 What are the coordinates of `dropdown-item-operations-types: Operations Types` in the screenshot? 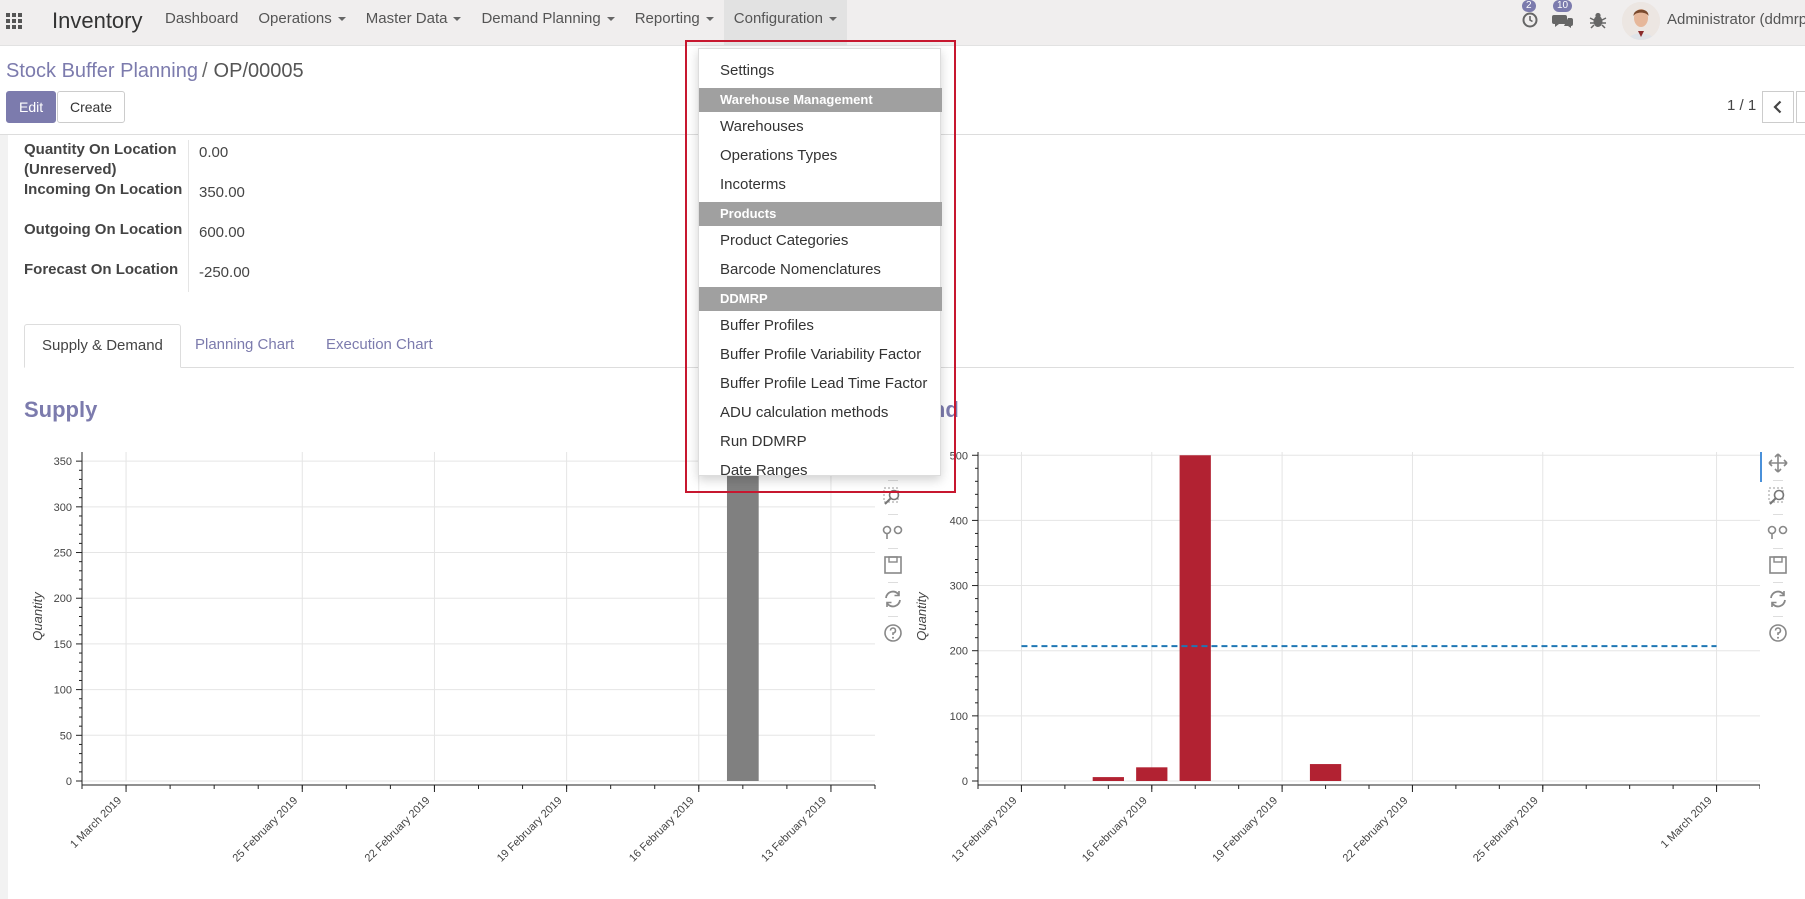 It's located at (779, 155).